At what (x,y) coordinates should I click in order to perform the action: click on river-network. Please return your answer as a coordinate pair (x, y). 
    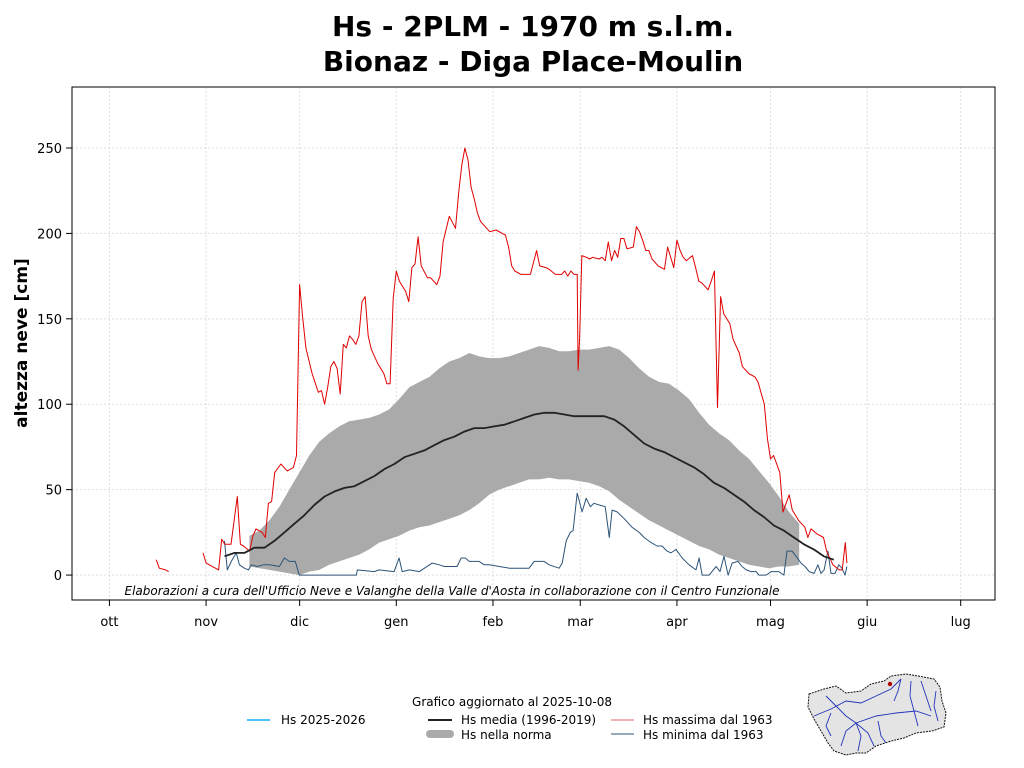
    Looking at the image, I should click on (876, 715).